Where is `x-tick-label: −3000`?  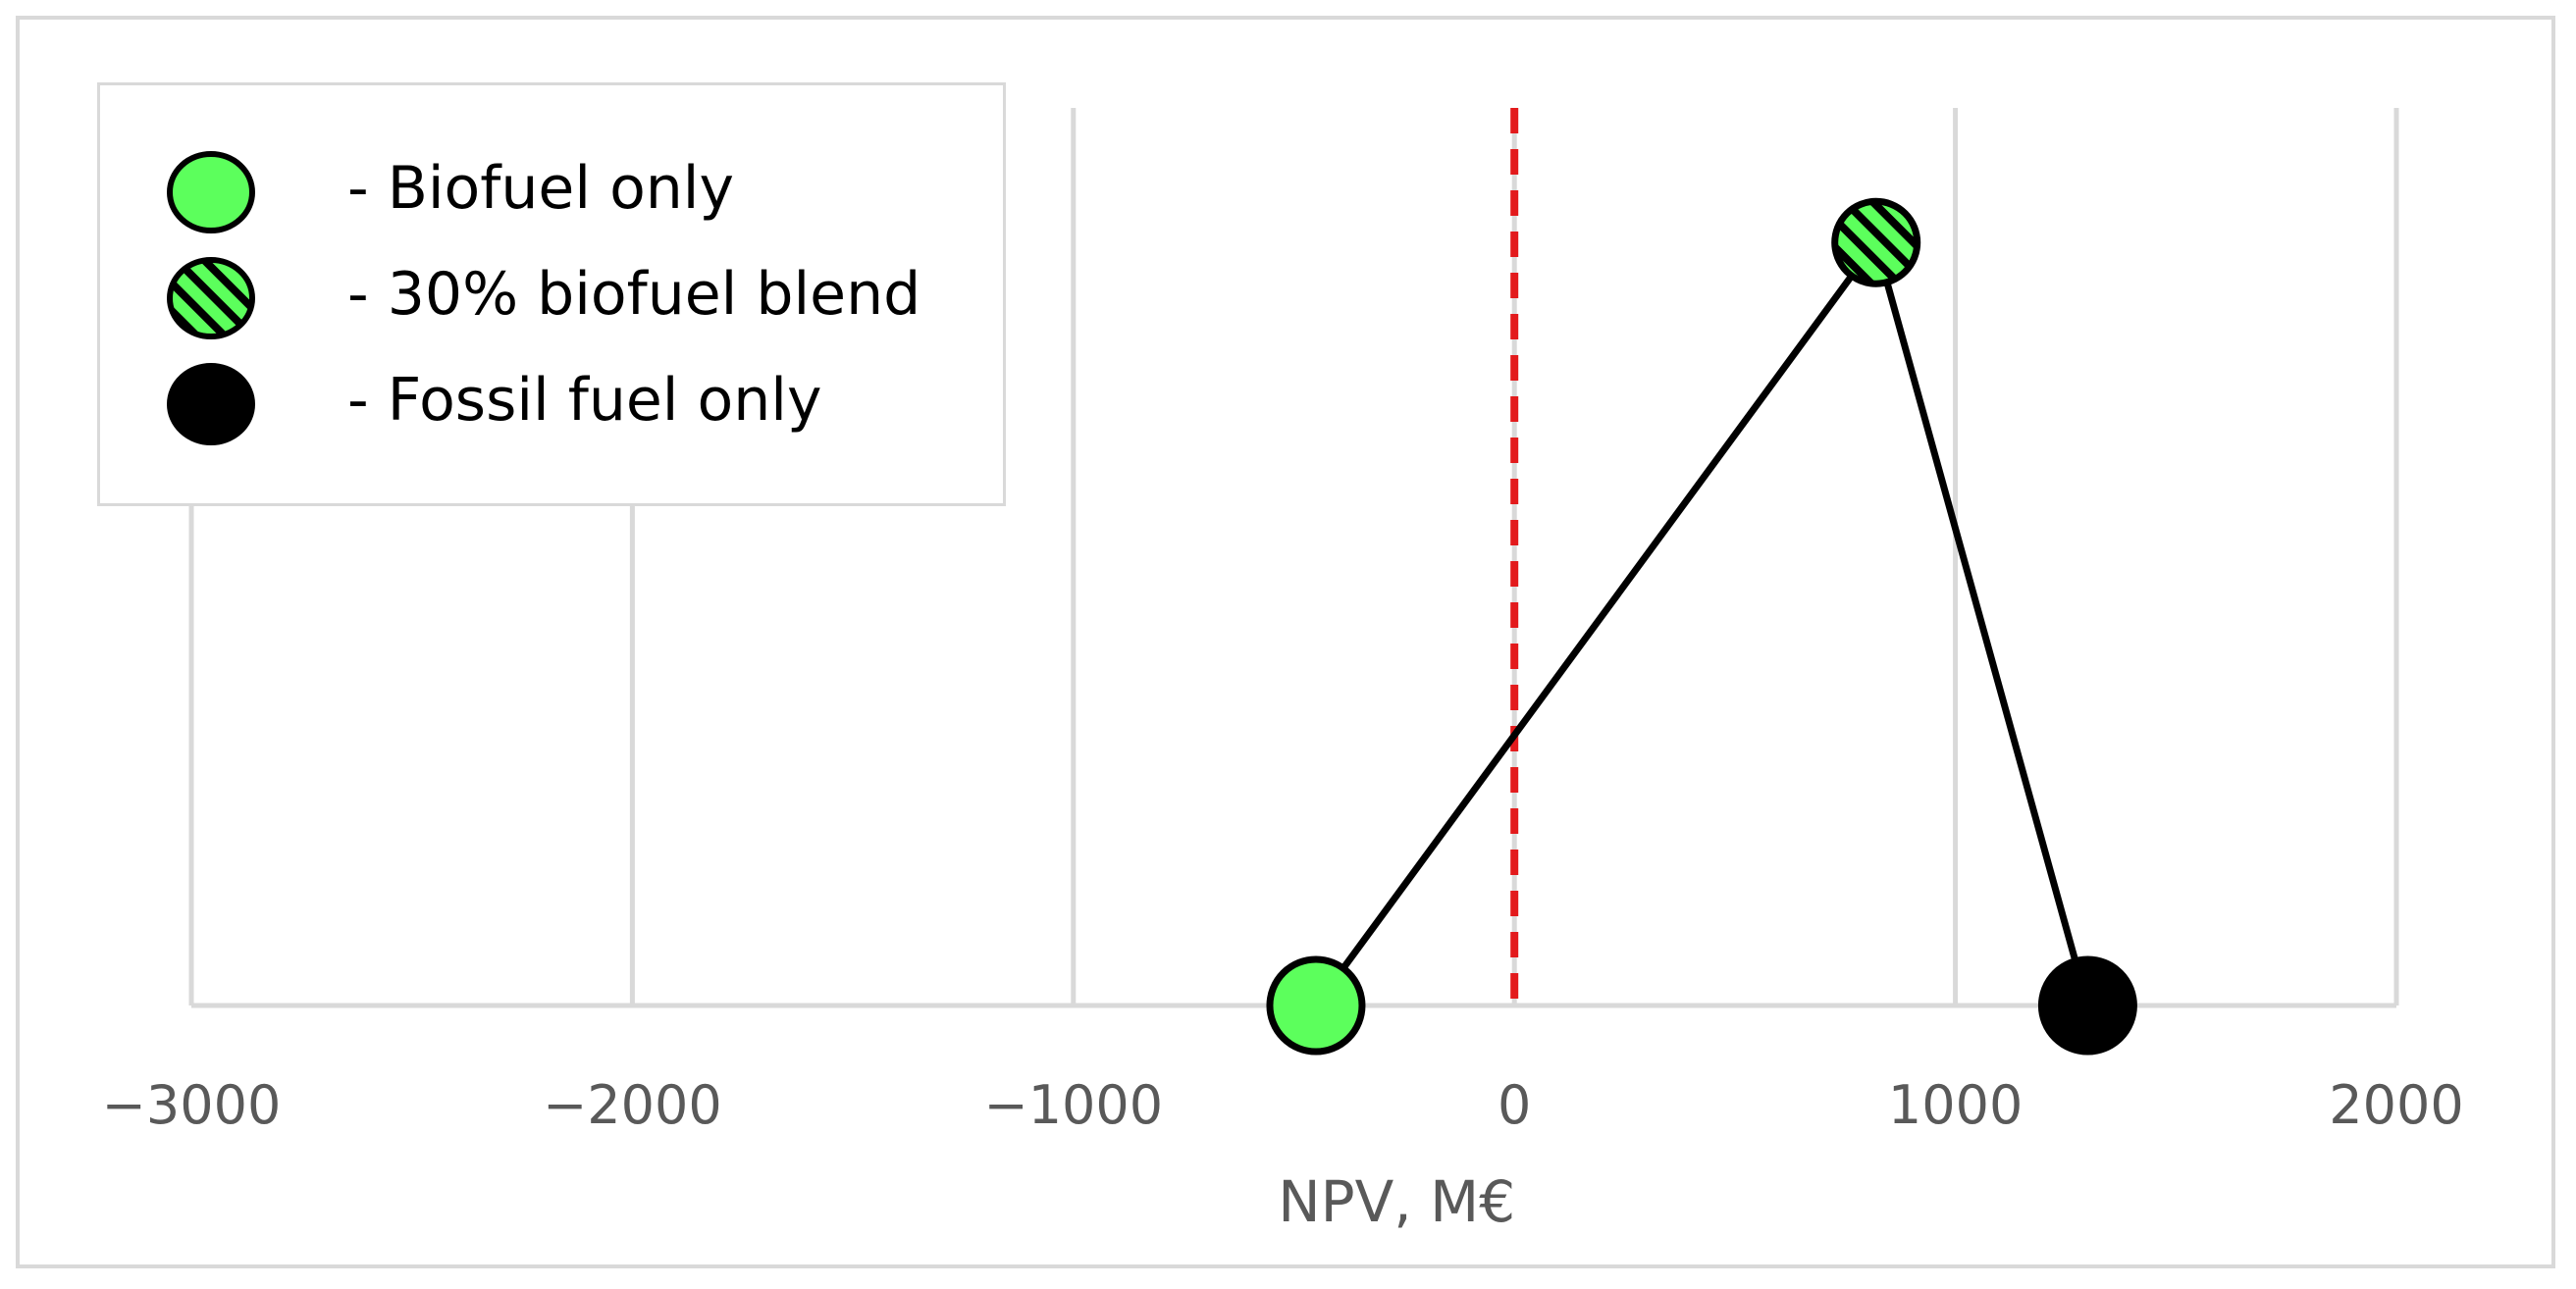 x-tick-label: −3000 is located at coordinates (192, 1105).